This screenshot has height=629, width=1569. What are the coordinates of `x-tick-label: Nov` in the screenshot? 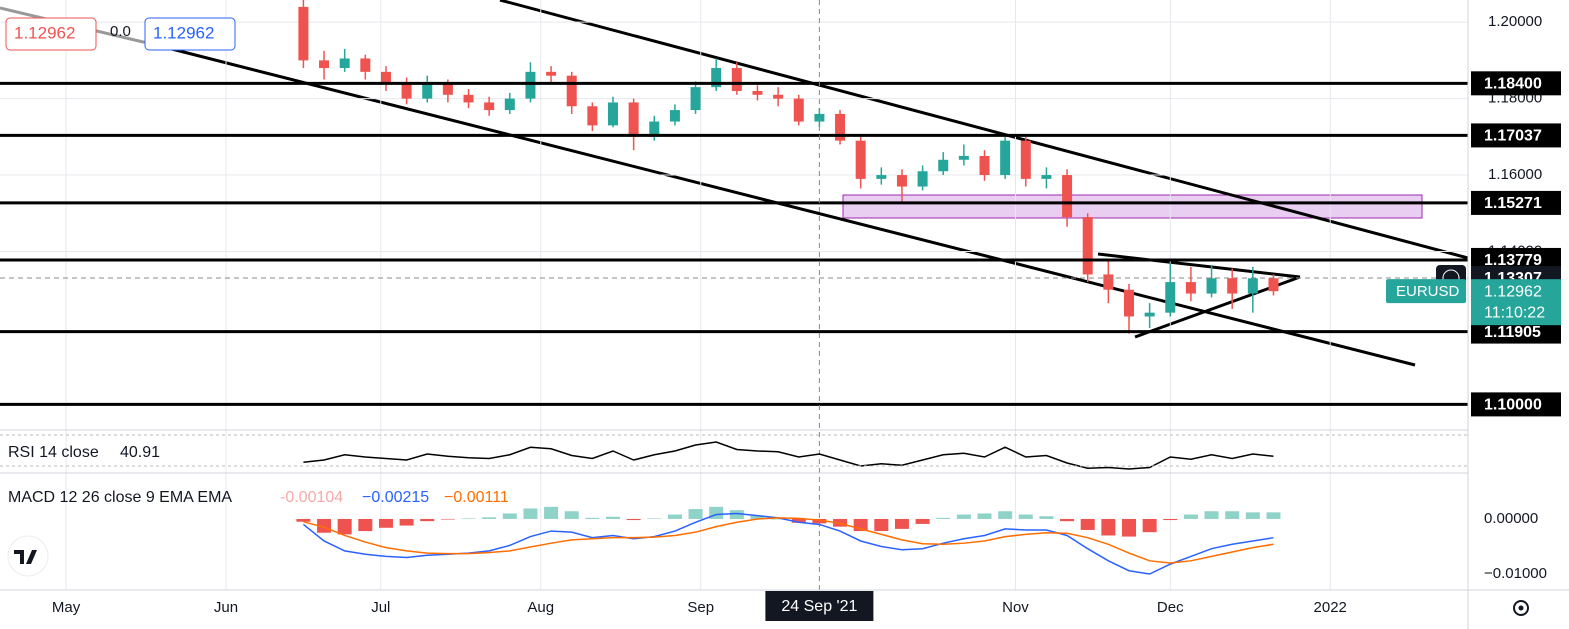 It's located at (1015, 607).